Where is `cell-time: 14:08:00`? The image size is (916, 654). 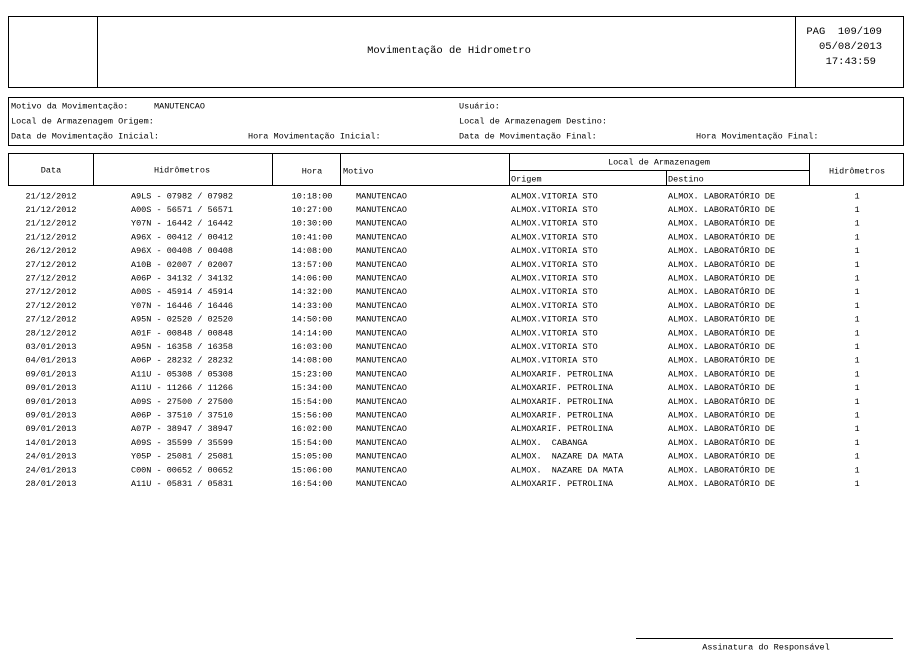
cell-time: 14:08:00 is located at coordinates (312, 361).